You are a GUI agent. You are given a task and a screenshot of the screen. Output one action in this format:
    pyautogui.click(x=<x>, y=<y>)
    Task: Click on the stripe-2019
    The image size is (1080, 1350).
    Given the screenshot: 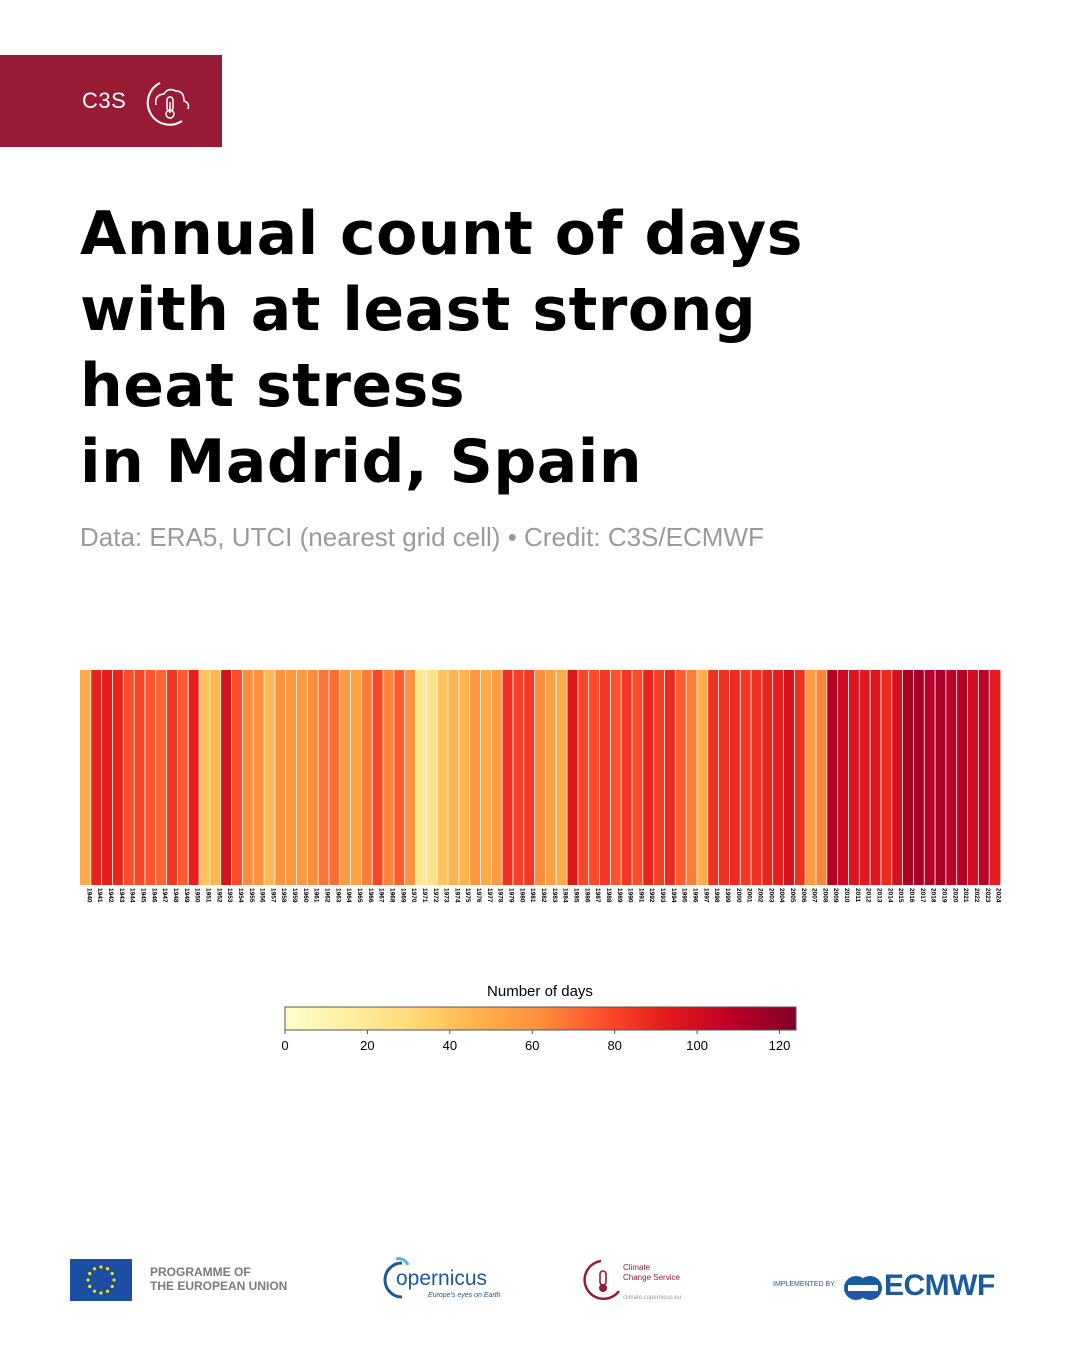 What is the action you would take?
    pyautogui.click(x=941, y=777)
    